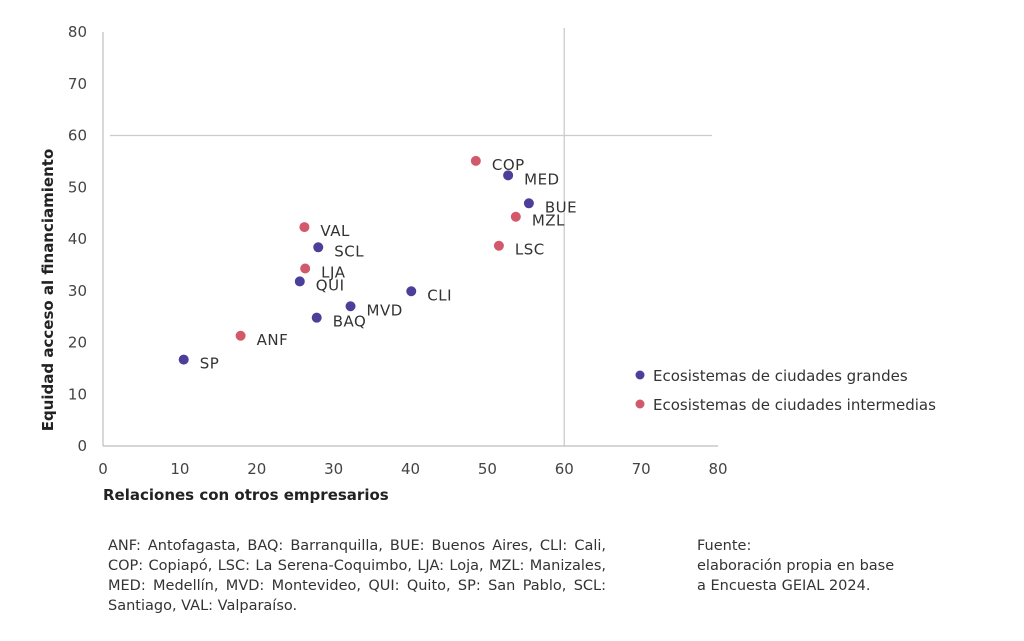  Describe the element at coordinates (530, 250) in the screenshot. I see `point-label-lsc: LSC` at that location.